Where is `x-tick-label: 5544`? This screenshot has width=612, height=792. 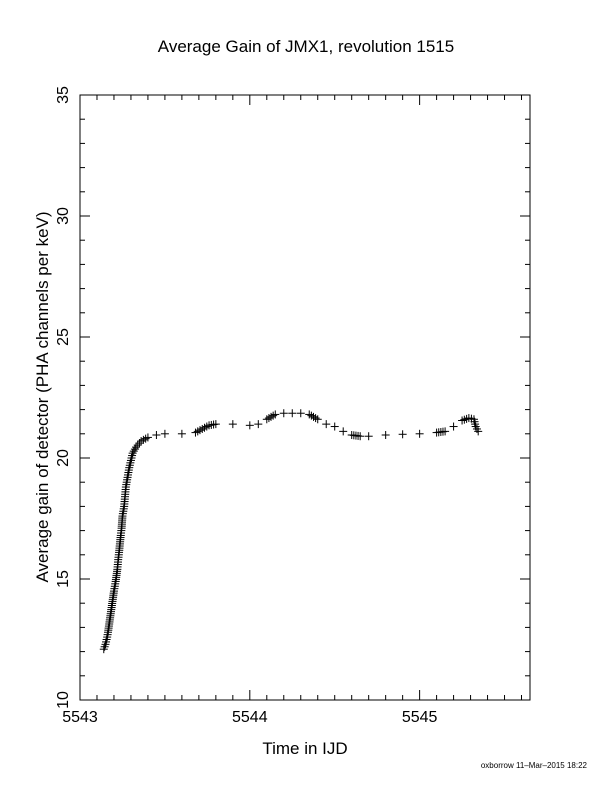 x-tick-label: 5544 is located at coordinates (250, 717).